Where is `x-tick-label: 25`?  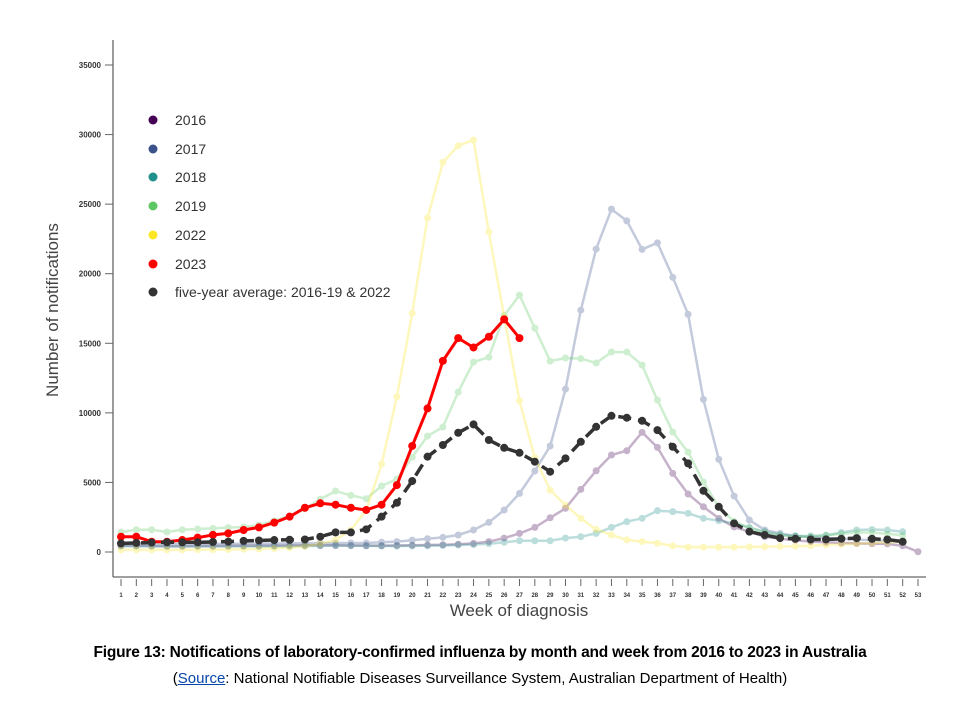
x-tick-label: 25 is located at coordinates (489, 596).